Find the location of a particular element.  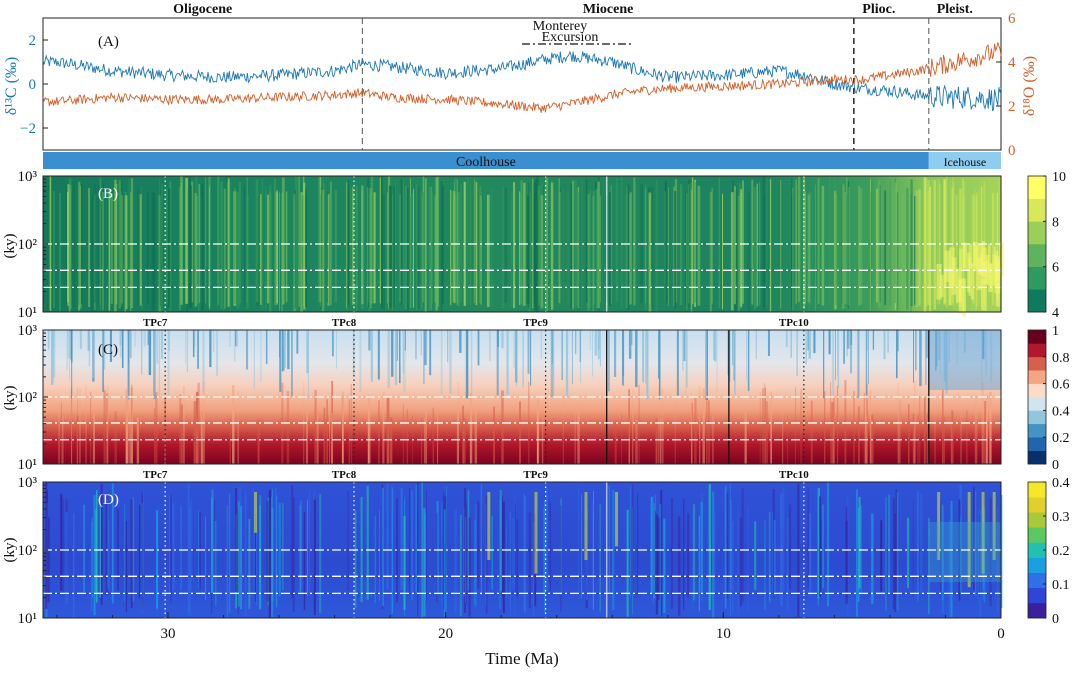

colorbar-tick-label: 0.3 is located at coordinates (1061, 517).